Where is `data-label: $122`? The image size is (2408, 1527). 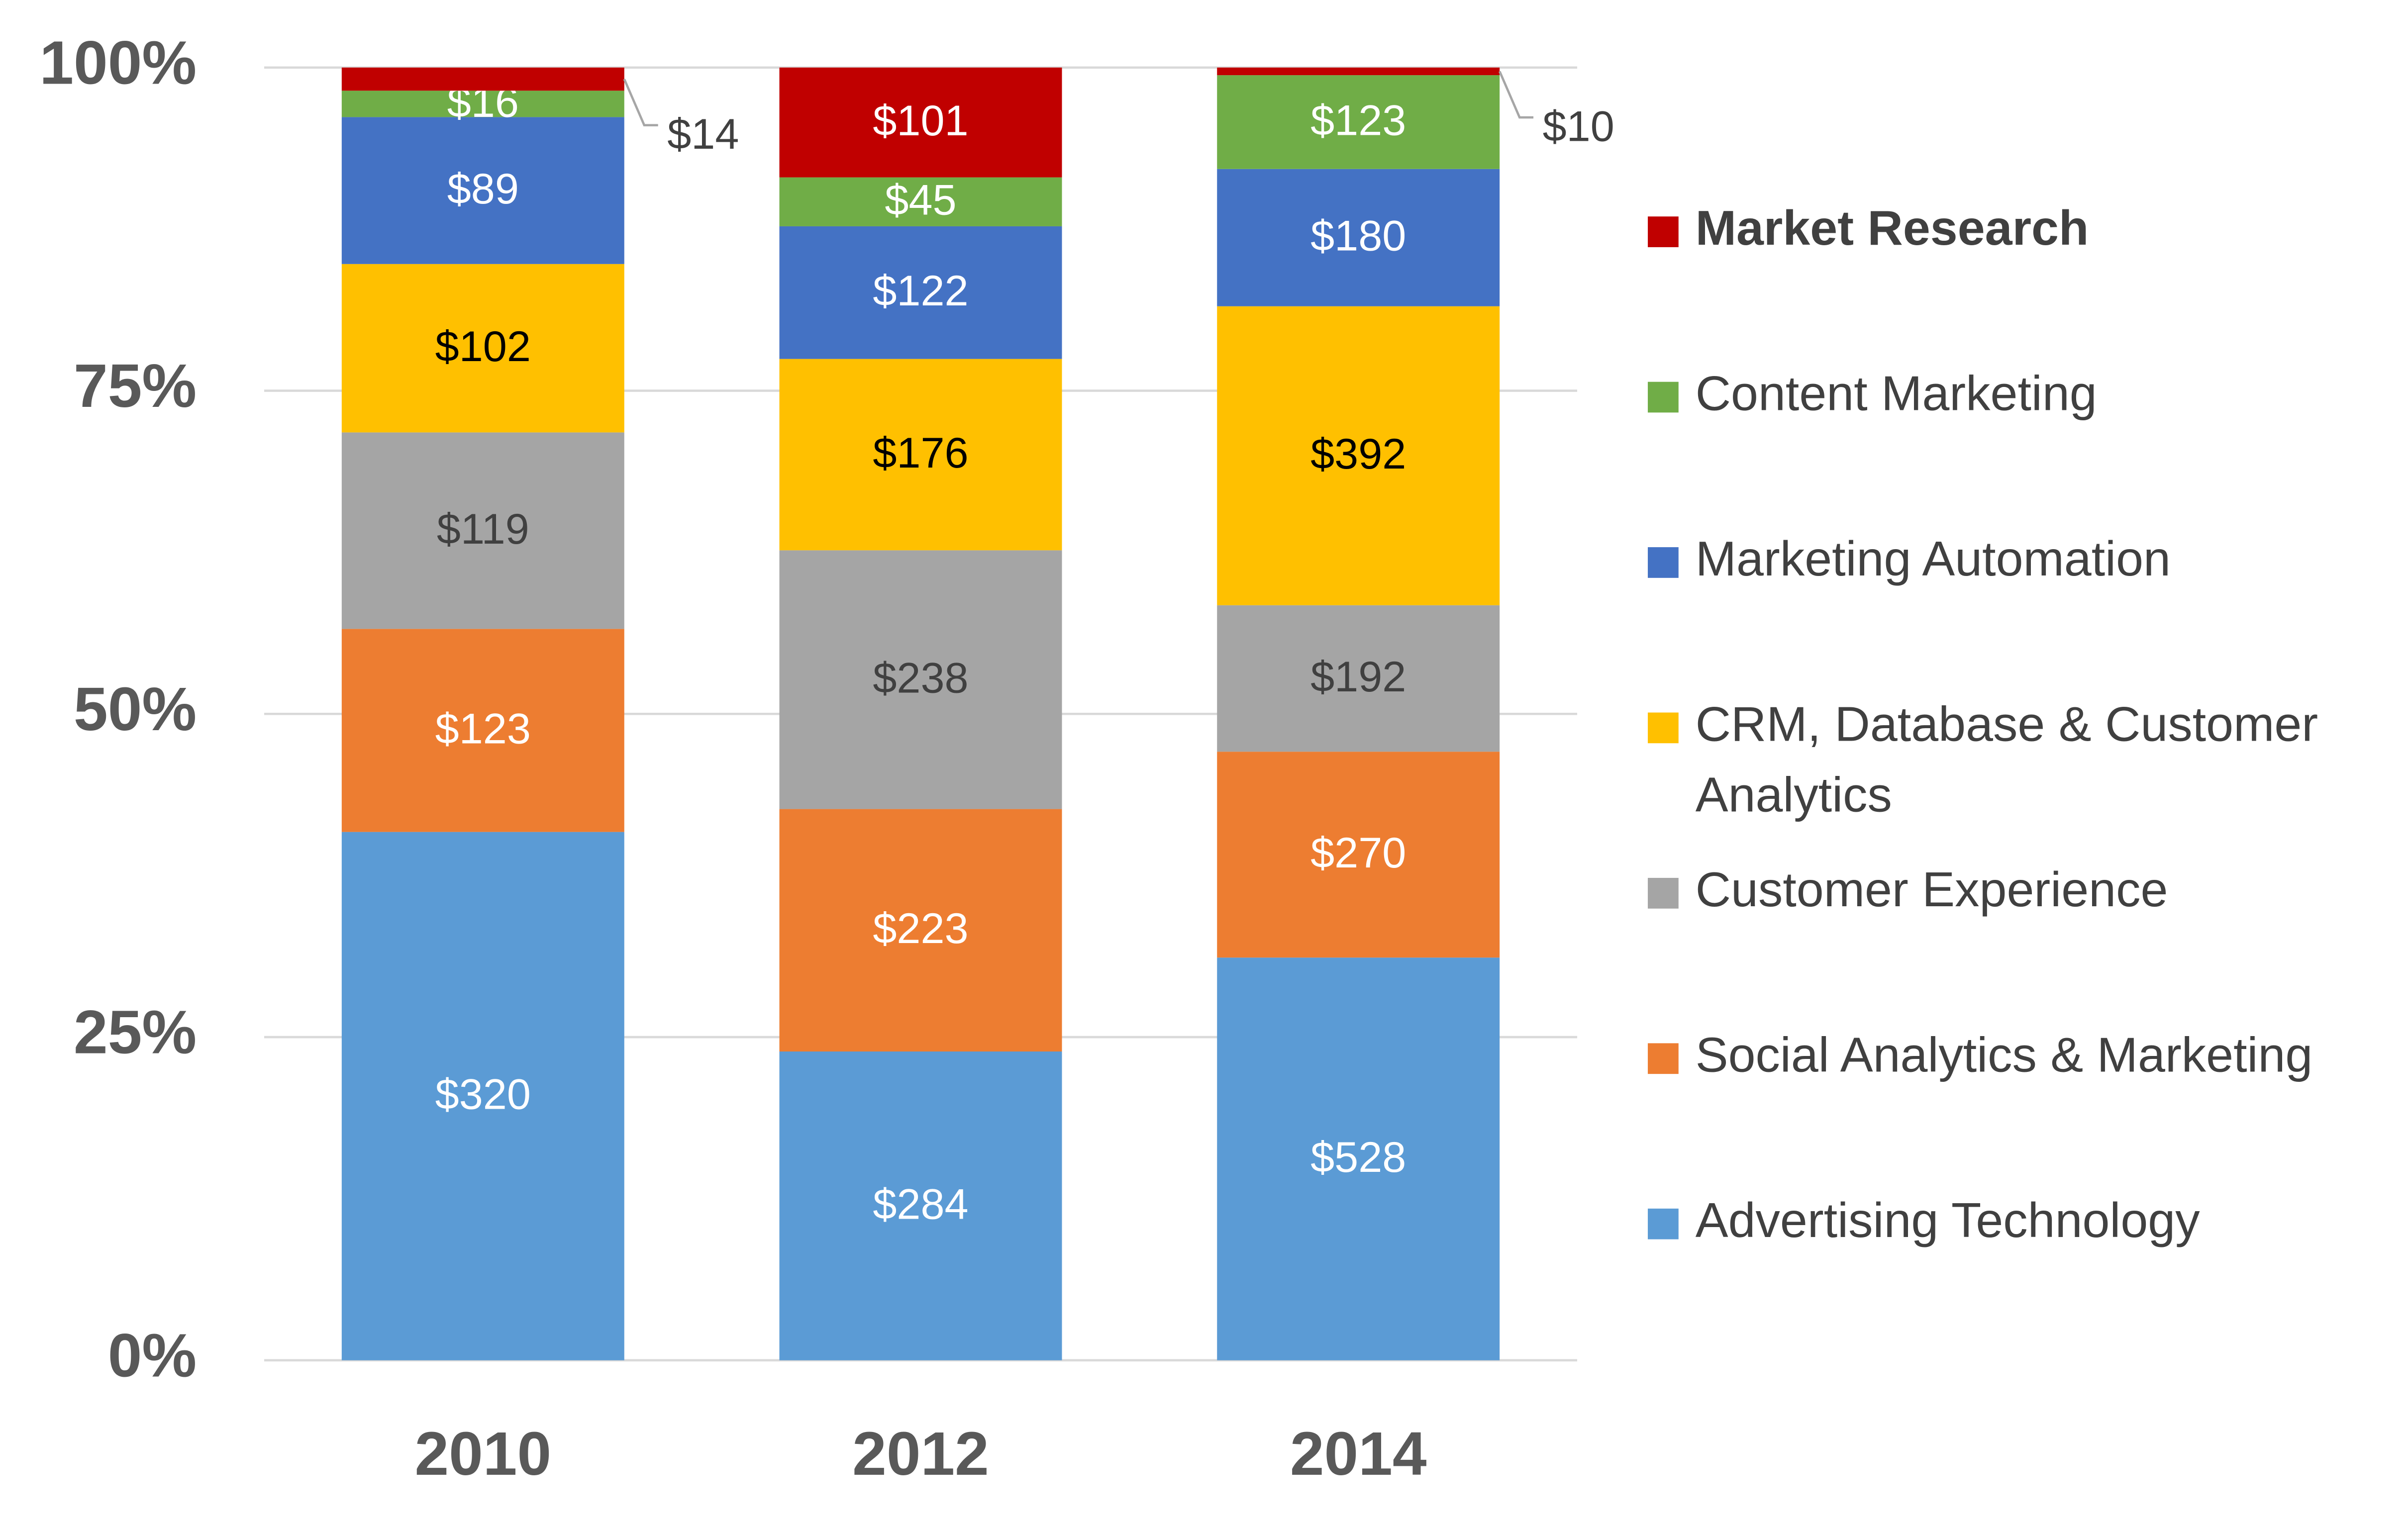
data-label: $122 is located at coordinates (920, 291).